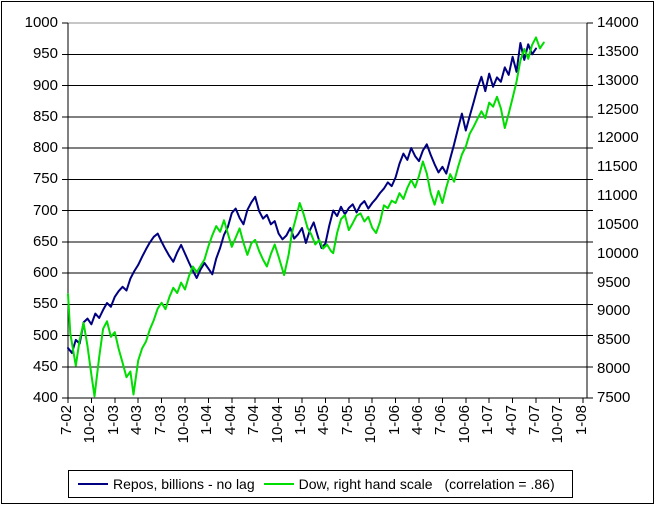  Describe the element at coordinates (45, 303) in the screenshot. I see `left-axis-tick-label: 550` at that location.